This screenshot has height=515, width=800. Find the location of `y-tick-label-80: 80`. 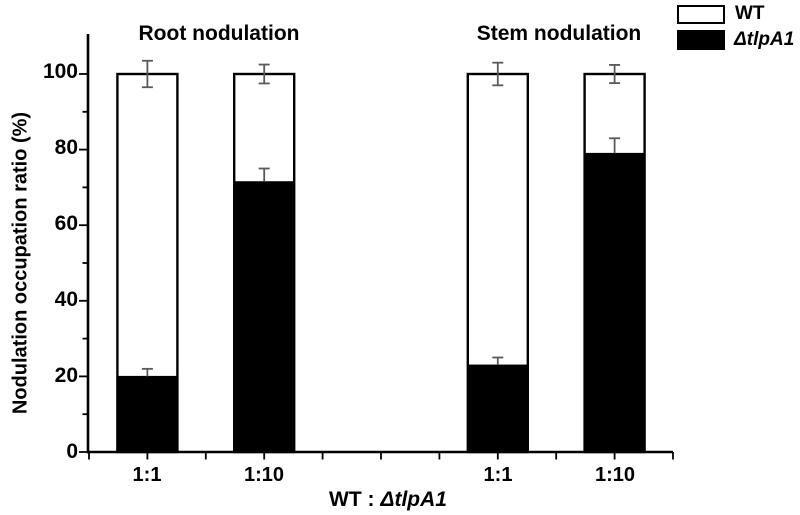

y-tick-label-80: 80 is located at coordinates (66, 147).